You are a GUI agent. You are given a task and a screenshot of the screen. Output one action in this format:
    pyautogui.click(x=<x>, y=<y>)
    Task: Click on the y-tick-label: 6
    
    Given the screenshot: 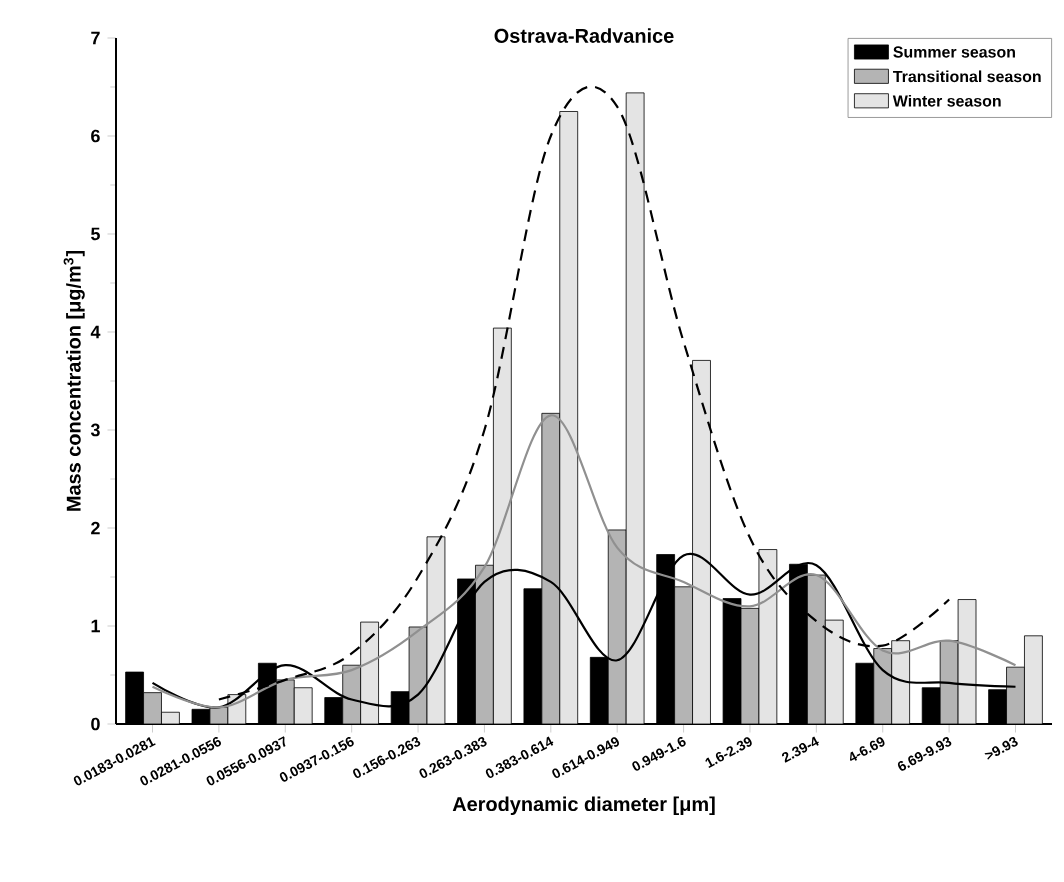 What is the action you would take?
    pyautogui.click(x=95, y=136)
    